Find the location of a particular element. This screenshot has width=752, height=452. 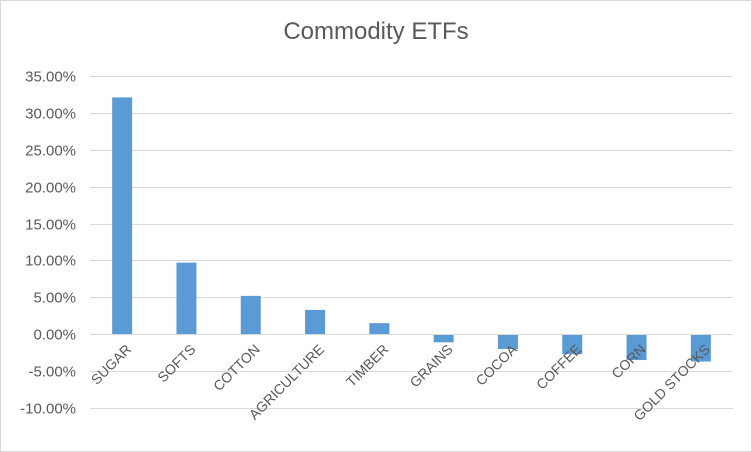

category-label: SOFTS is located at coordinates (176, 363).